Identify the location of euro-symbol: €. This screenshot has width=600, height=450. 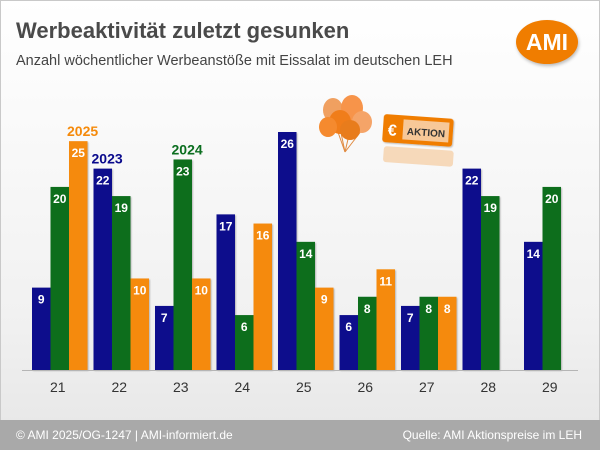
(392, 131).